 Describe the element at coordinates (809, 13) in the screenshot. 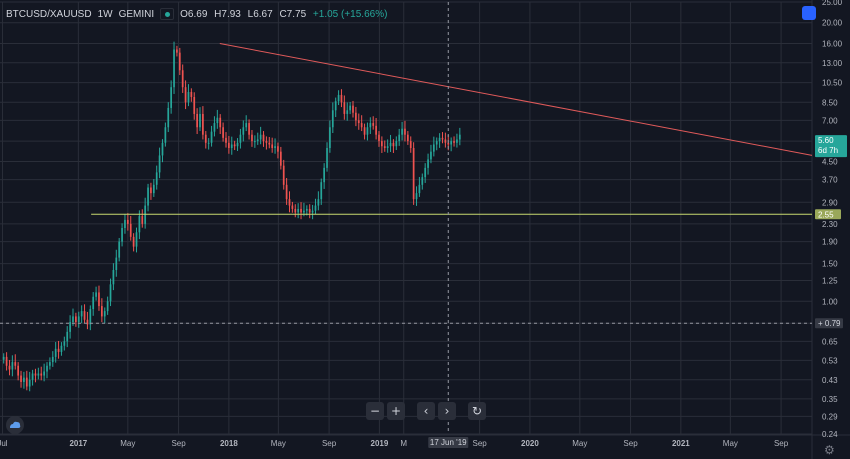

I see `chart-toggle-icon` at that location.